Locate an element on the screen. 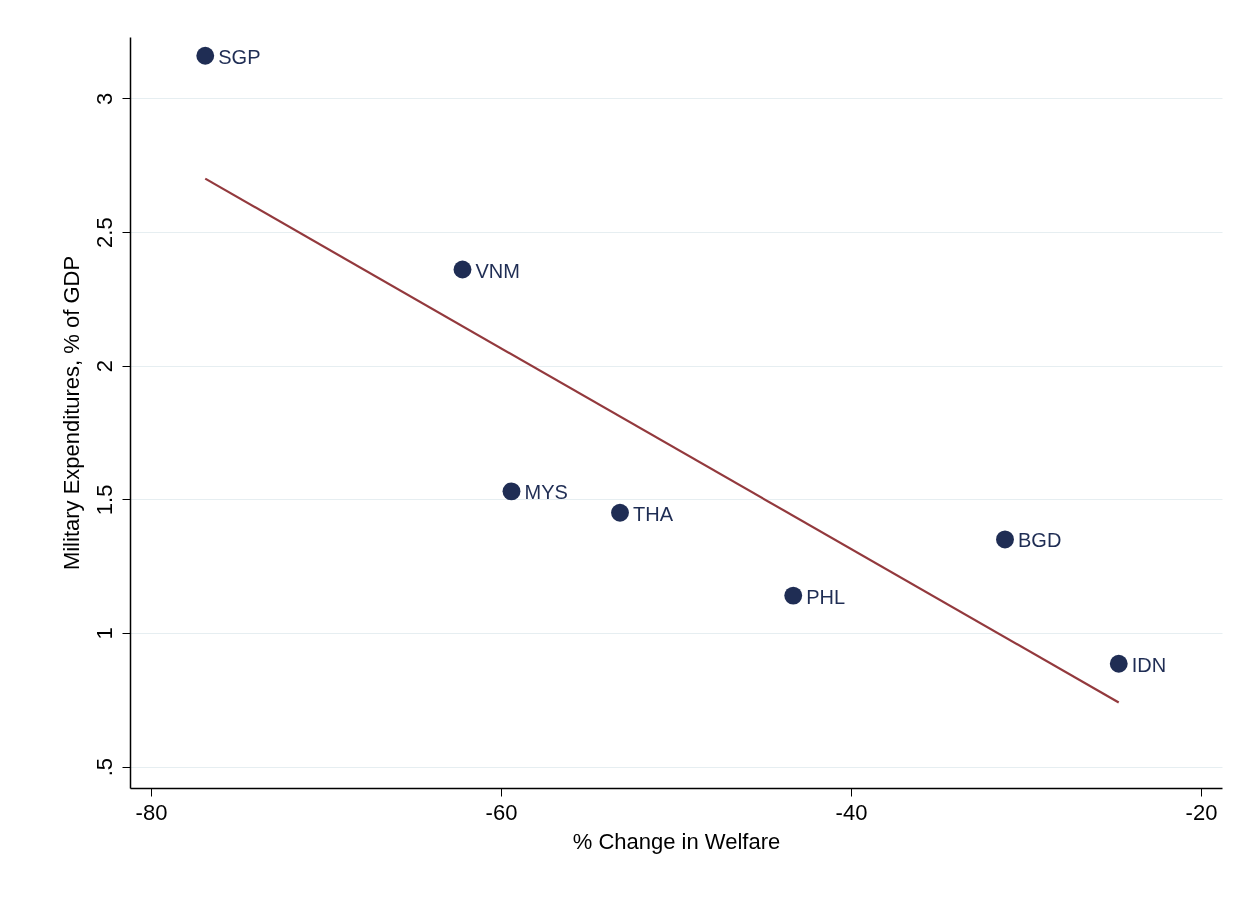 The image size is (1249, 909). y-tick-label: 1 is located at coordinates (104, 633).